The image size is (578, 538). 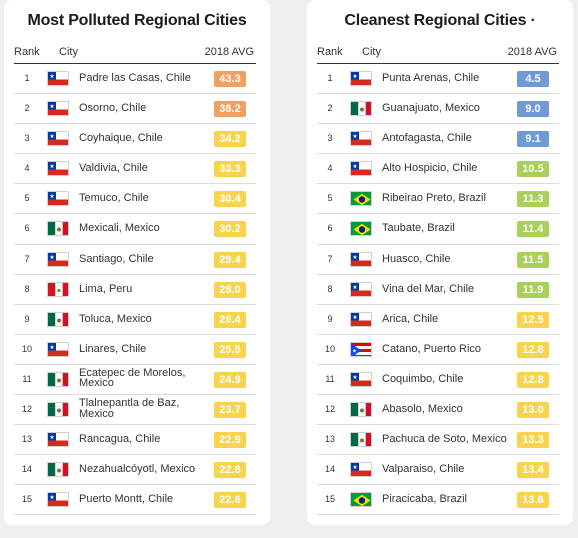 What do you see at coordinates (438, 199) in the screenshot?
I see `table-row: 5 Ribeirao Preto, Brazil 11.3` at bounding box center [438, 199].